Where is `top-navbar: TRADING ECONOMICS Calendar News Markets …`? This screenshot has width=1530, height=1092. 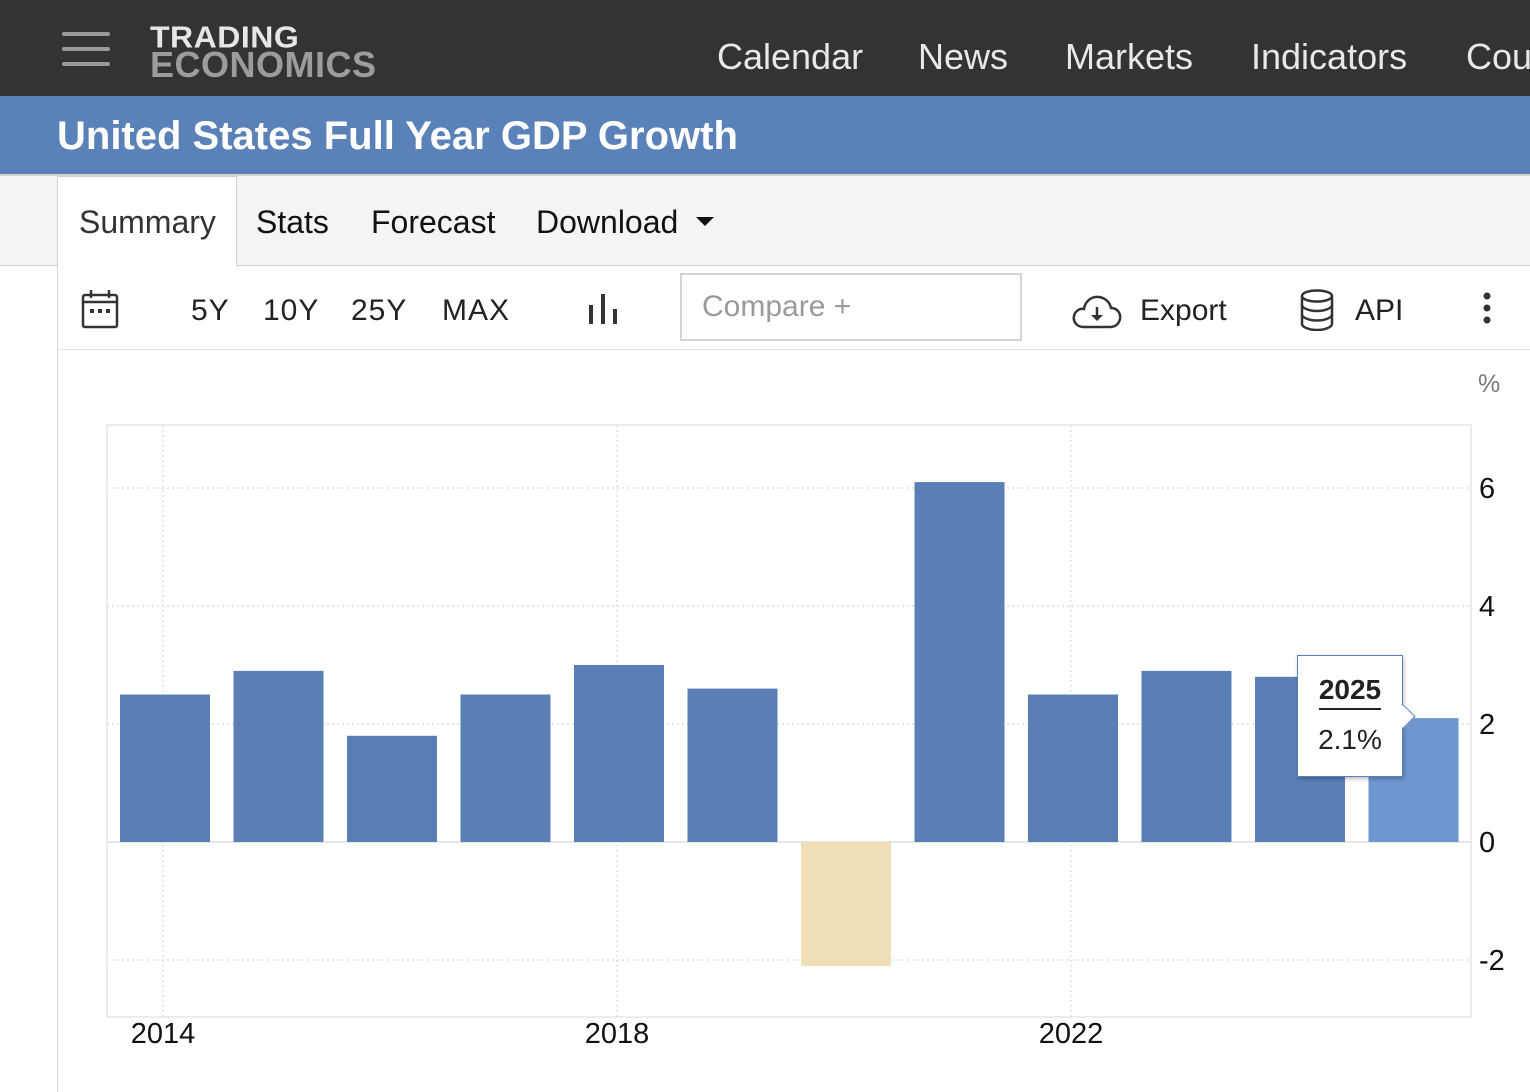
top-navbar: TRADING ECONOMICS Calendar News Markets … is located at coordinates (765, 48).